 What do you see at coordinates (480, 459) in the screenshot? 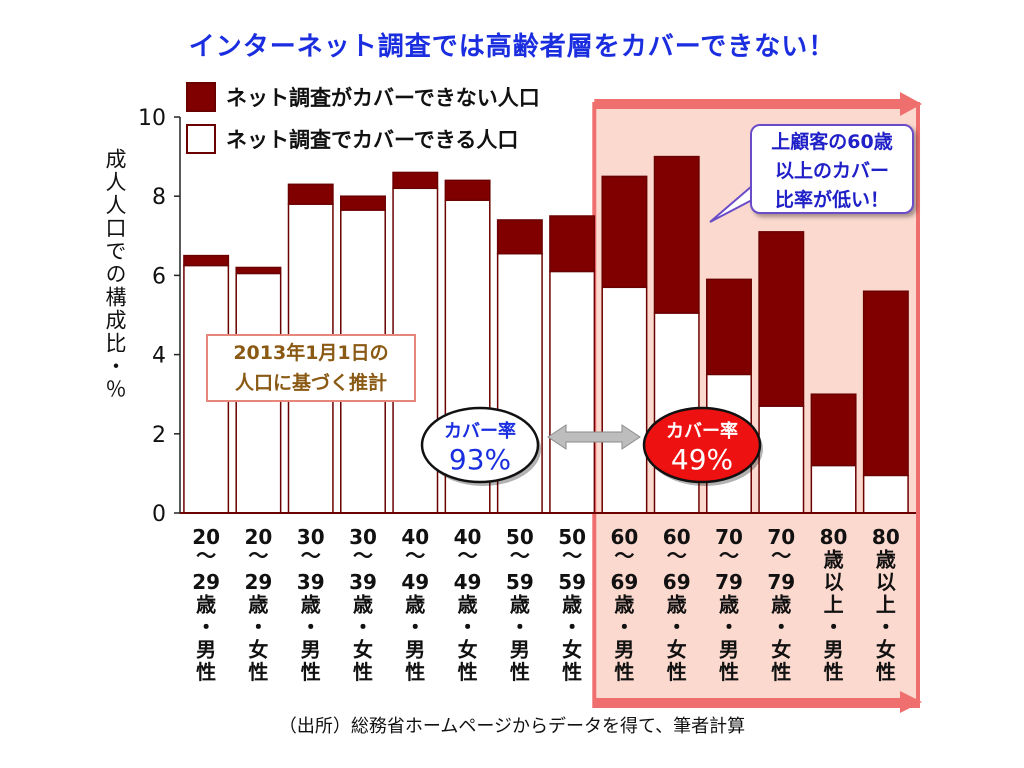
I see `coverage-value: 93%` at bounding box center [480, 459].